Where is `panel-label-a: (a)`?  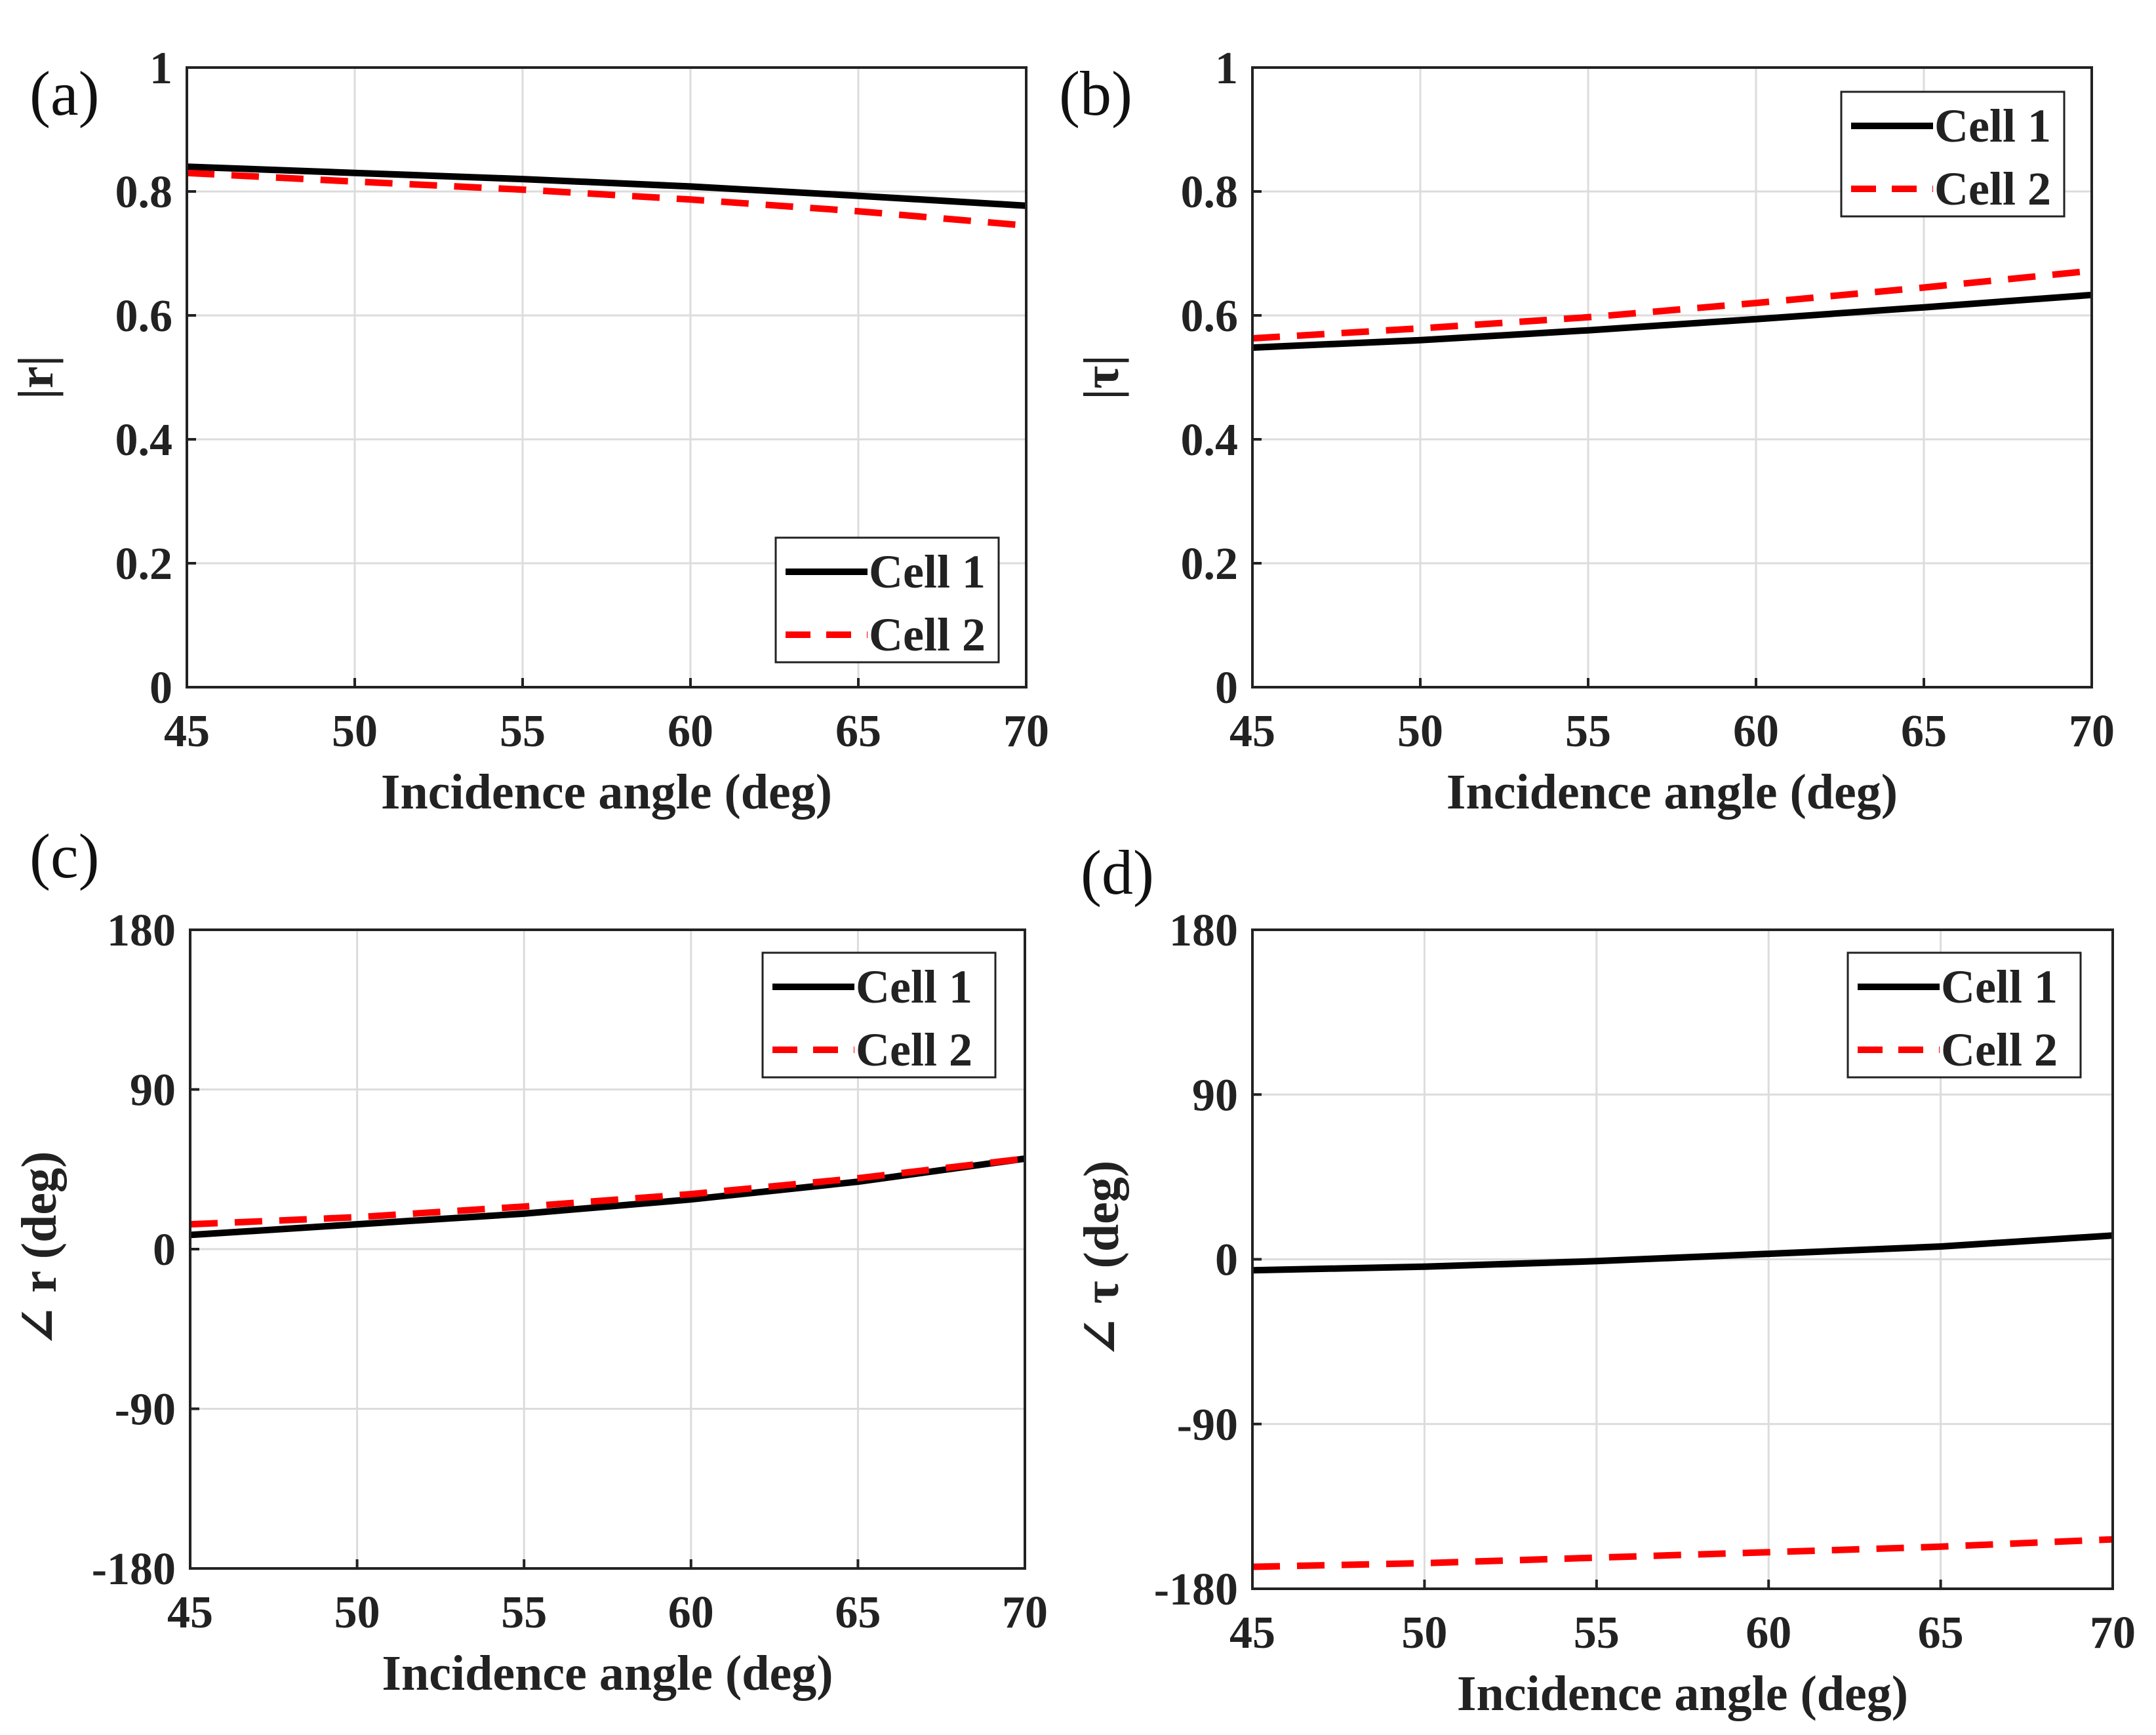 panel-label-a: (a) is located at coordinates (65, 93).